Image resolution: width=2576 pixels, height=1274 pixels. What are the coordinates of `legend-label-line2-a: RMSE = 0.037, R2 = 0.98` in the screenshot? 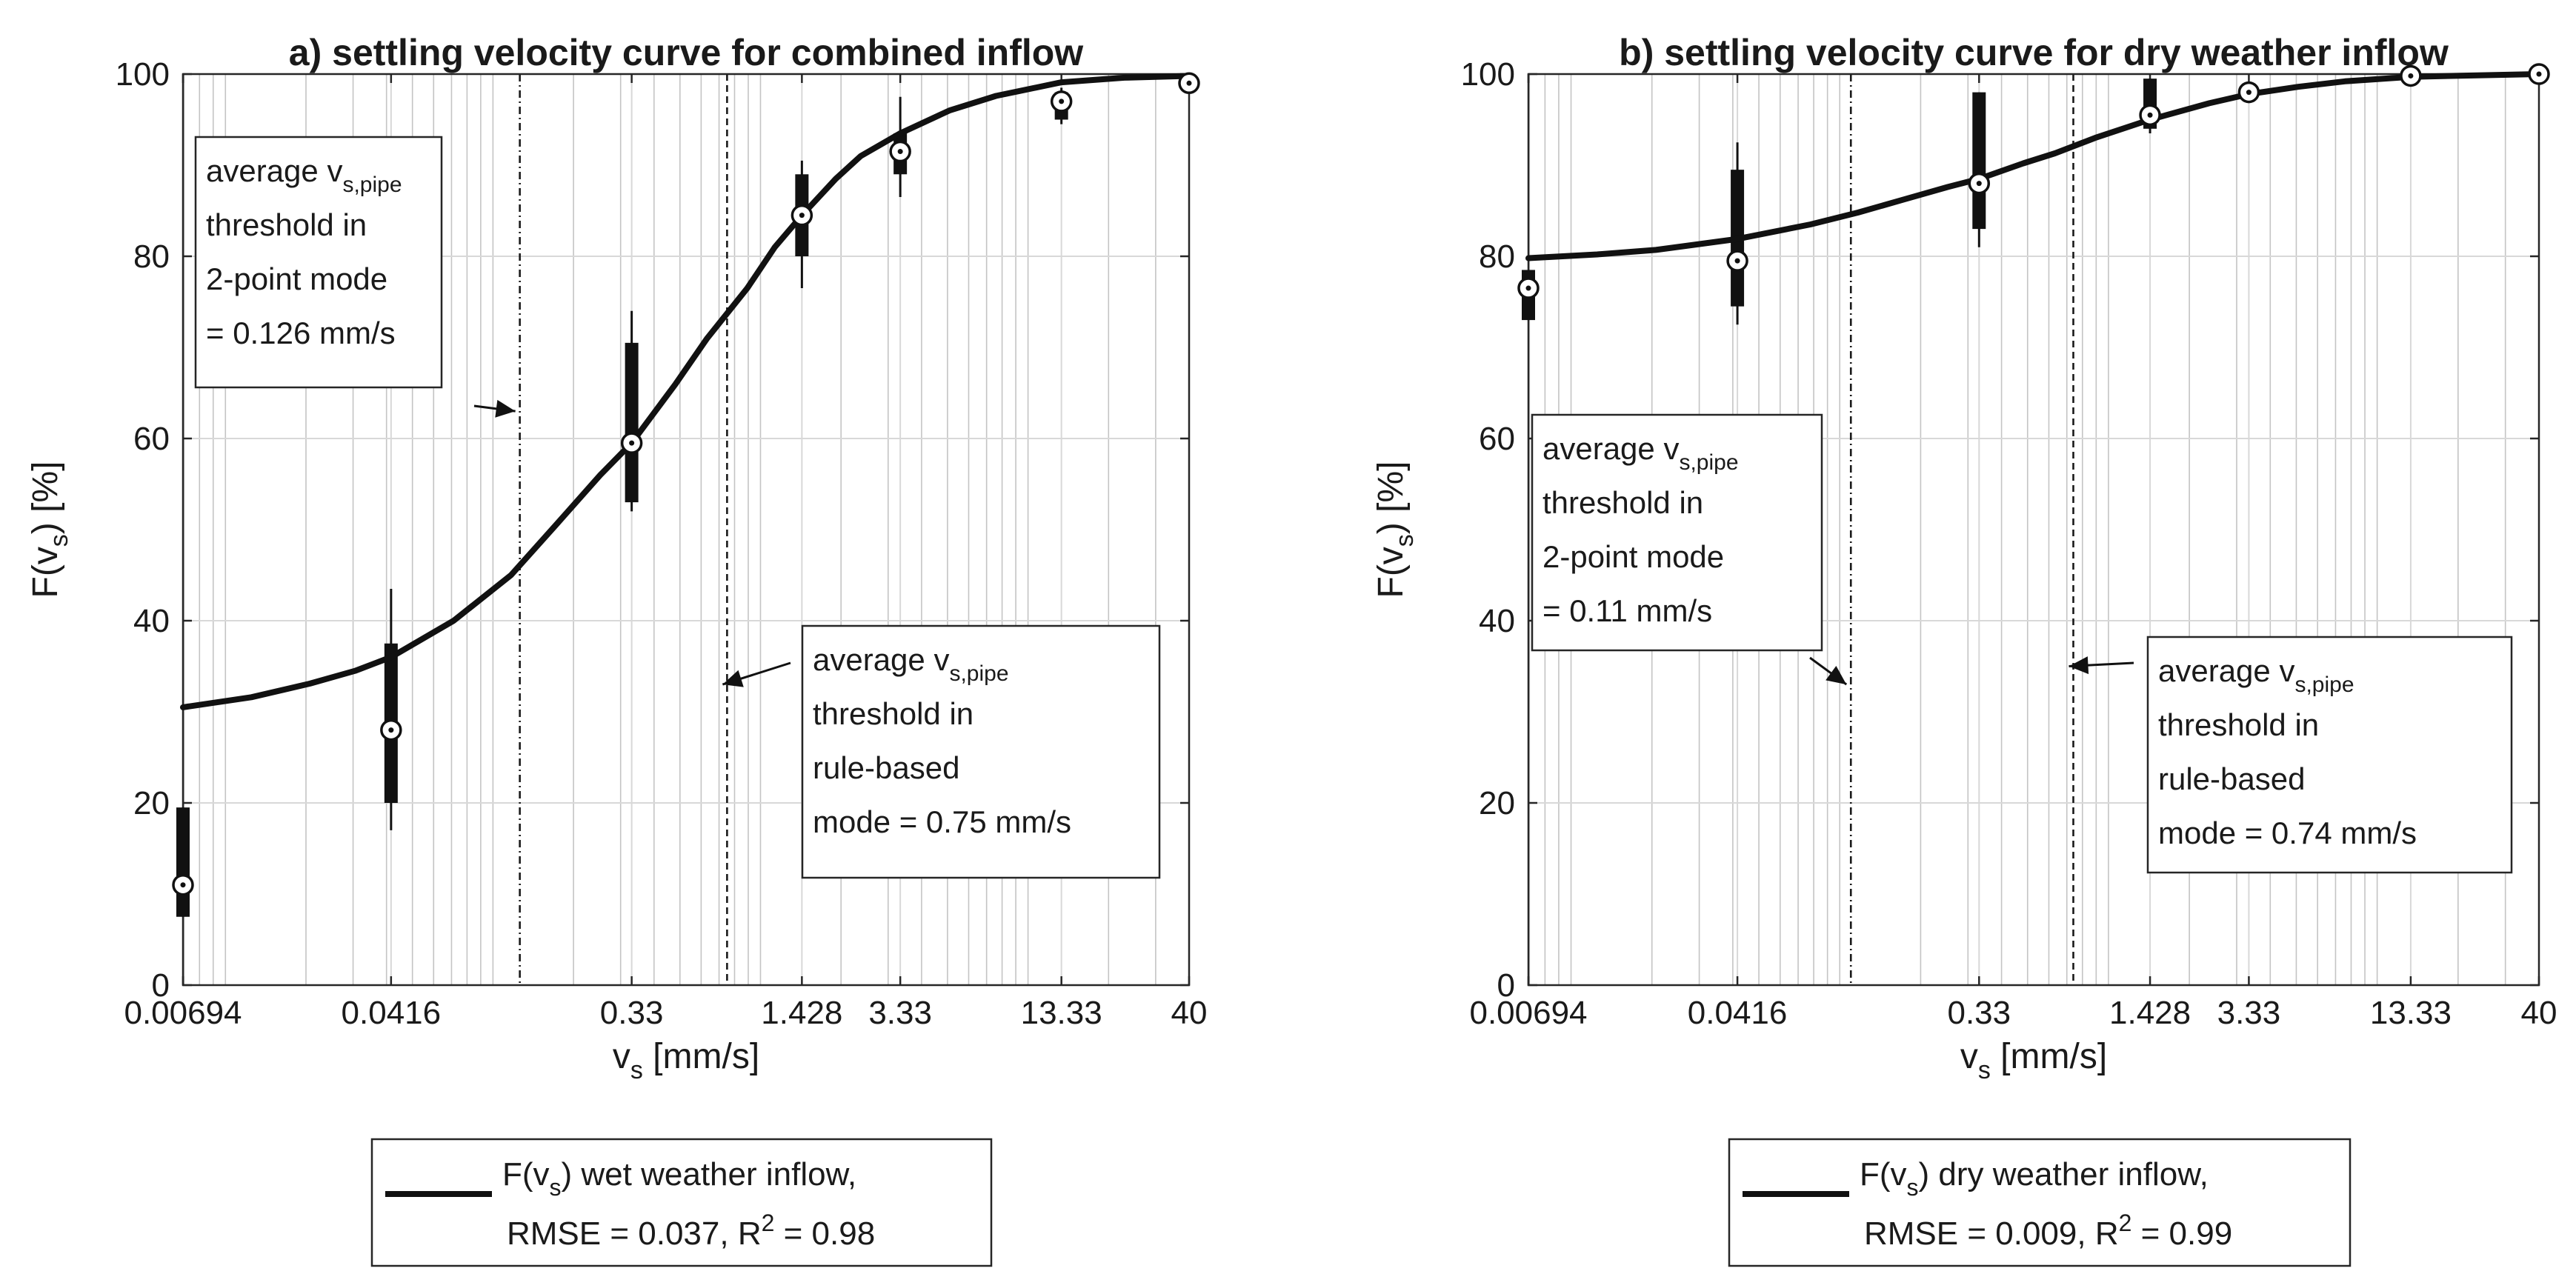 It's located at (691, 1231).